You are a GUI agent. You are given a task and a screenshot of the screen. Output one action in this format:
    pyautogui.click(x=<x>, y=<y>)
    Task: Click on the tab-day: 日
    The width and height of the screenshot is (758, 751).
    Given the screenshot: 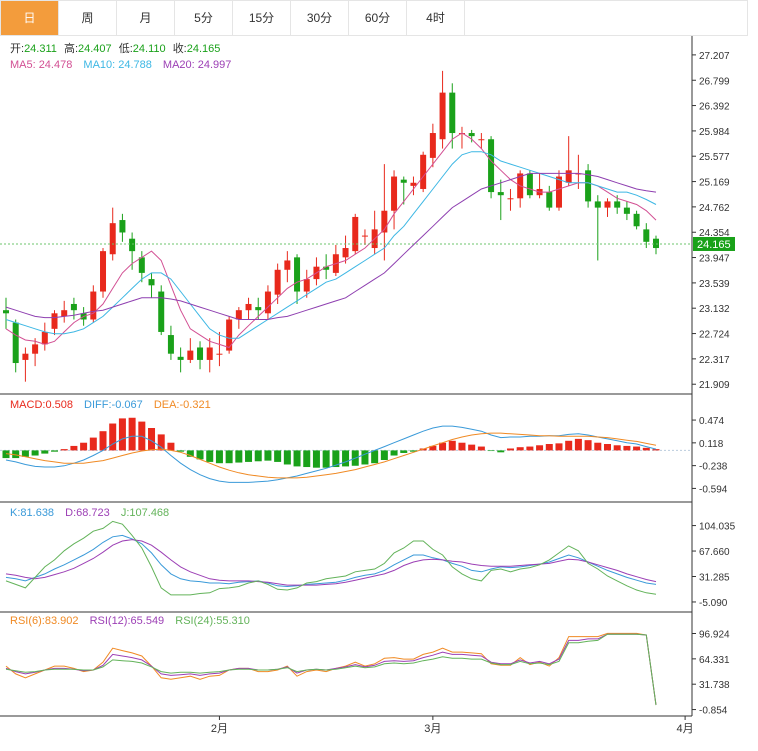 What is the action you would take?
    pyautogui.click(x=30, y=18)
    